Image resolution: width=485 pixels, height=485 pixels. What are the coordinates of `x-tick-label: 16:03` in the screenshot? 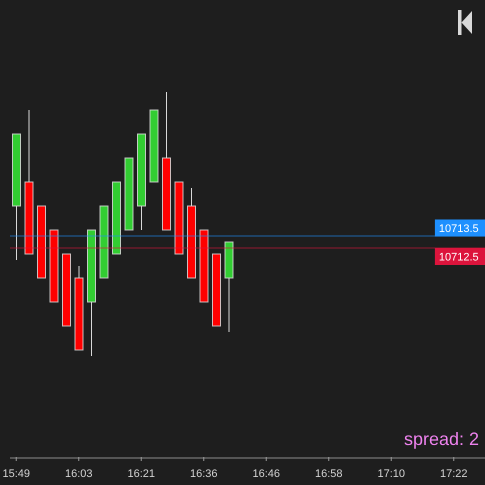 It's located at (78, 474).